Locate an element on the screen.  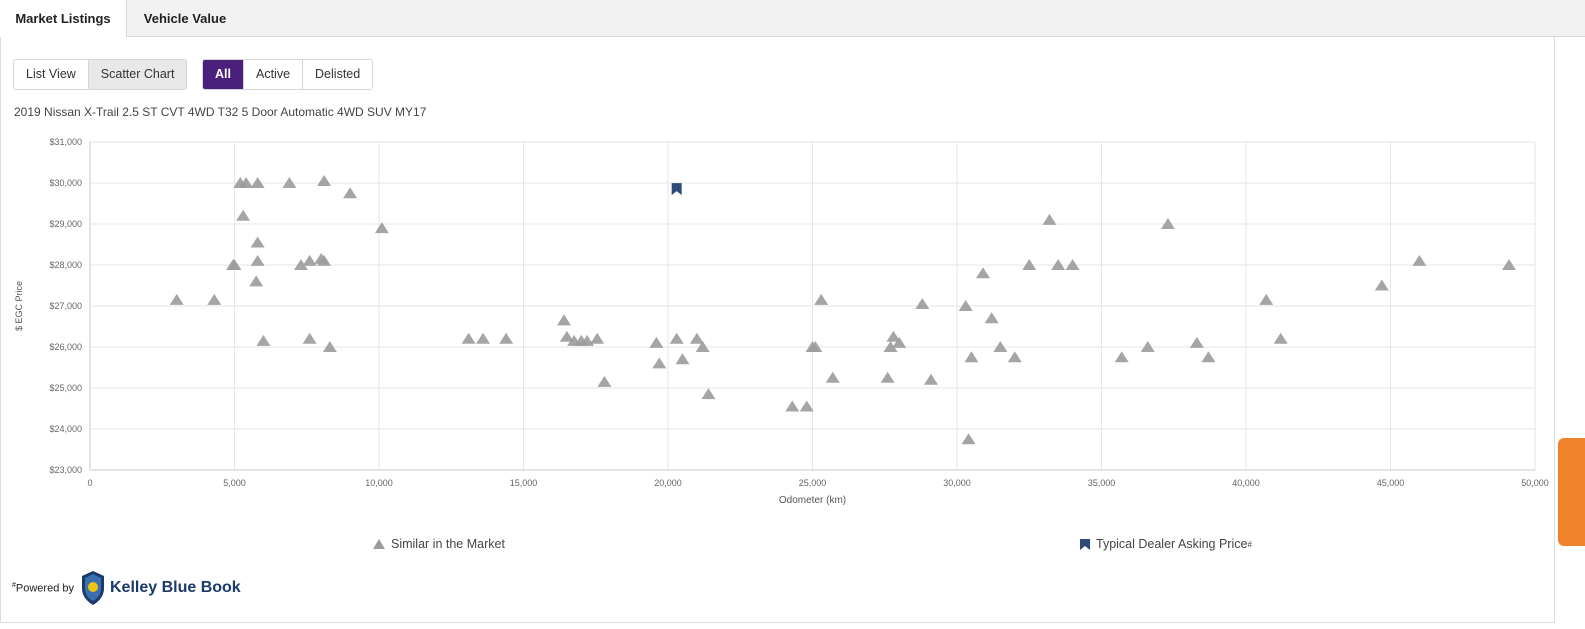
filter-delisted-button: Delisted is located at coordinates (338, 74).